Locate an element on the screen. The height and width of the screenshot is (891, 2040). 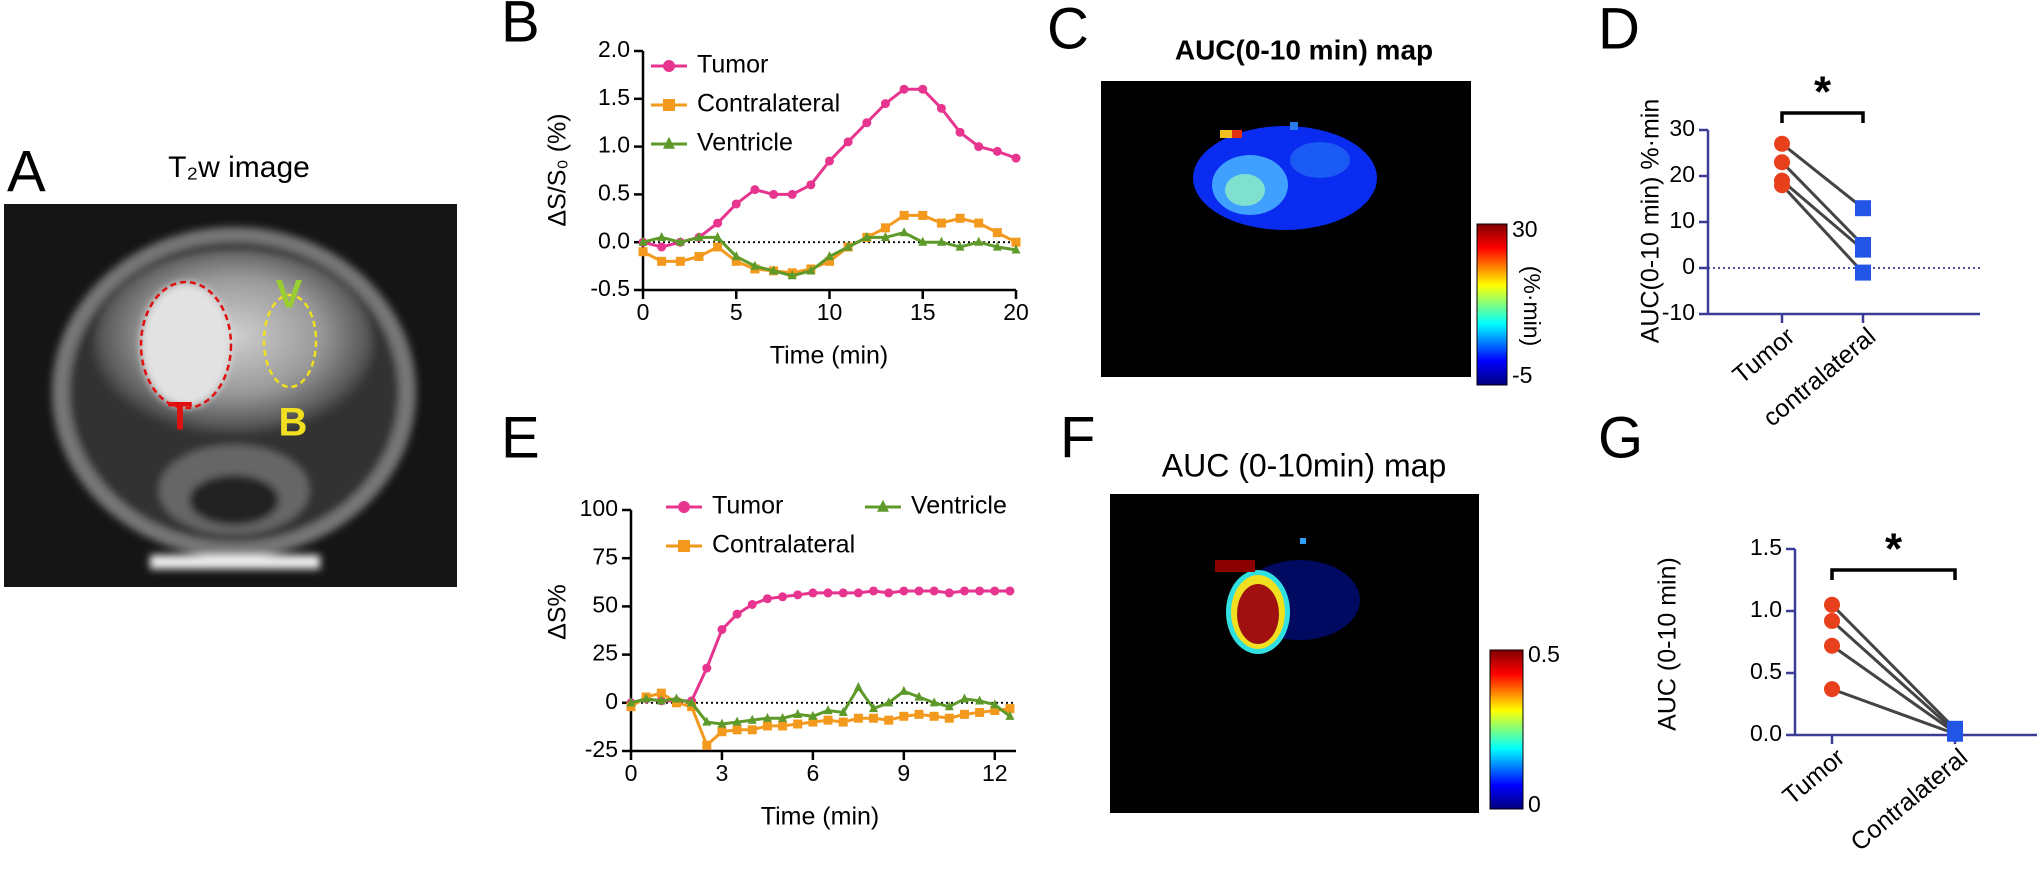
y-tick-label: -0.5 is located at coordinates (610, 288).